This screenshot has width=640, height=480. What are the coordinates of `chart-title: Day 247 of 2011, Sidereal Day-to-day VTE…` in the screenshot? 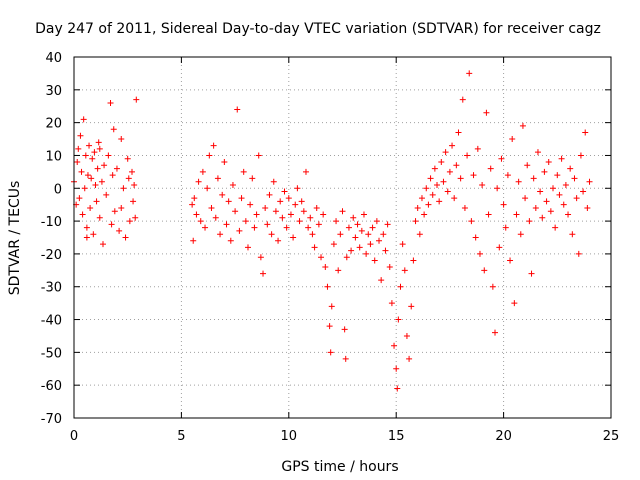 It's located at (318, 29).